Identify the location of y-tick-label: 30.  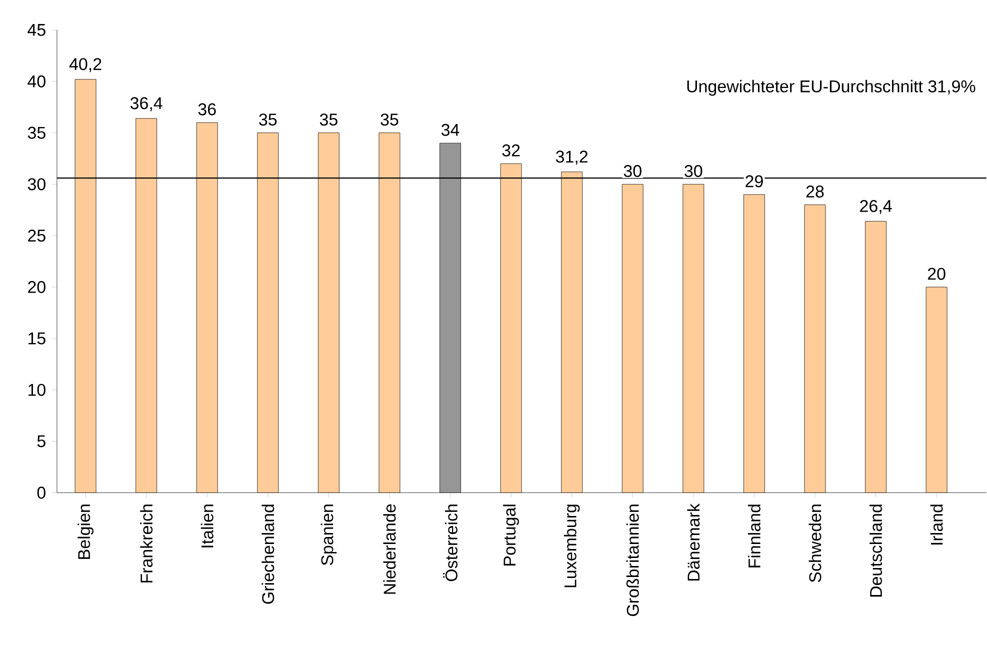
(37, 184).